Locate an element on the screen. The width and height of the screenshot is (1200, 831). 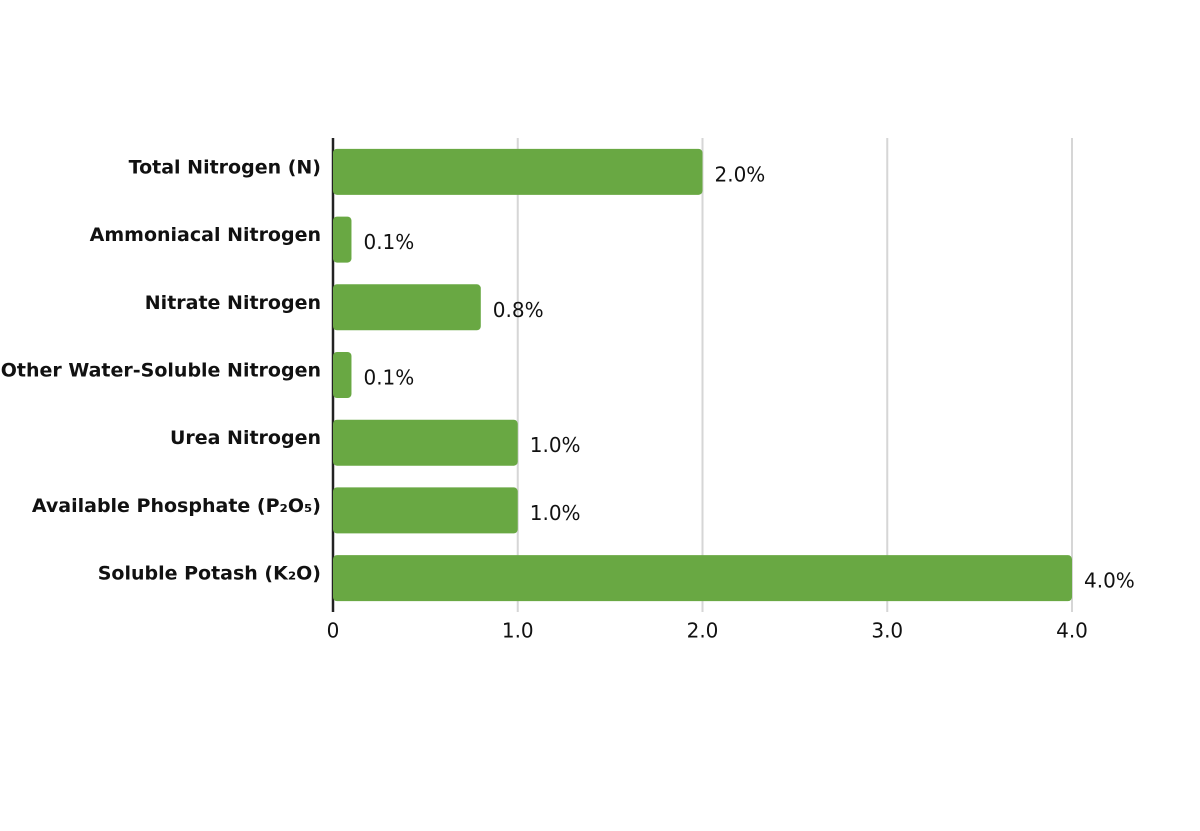
x-tick-label: 0 is located at coordinates (333, 631).